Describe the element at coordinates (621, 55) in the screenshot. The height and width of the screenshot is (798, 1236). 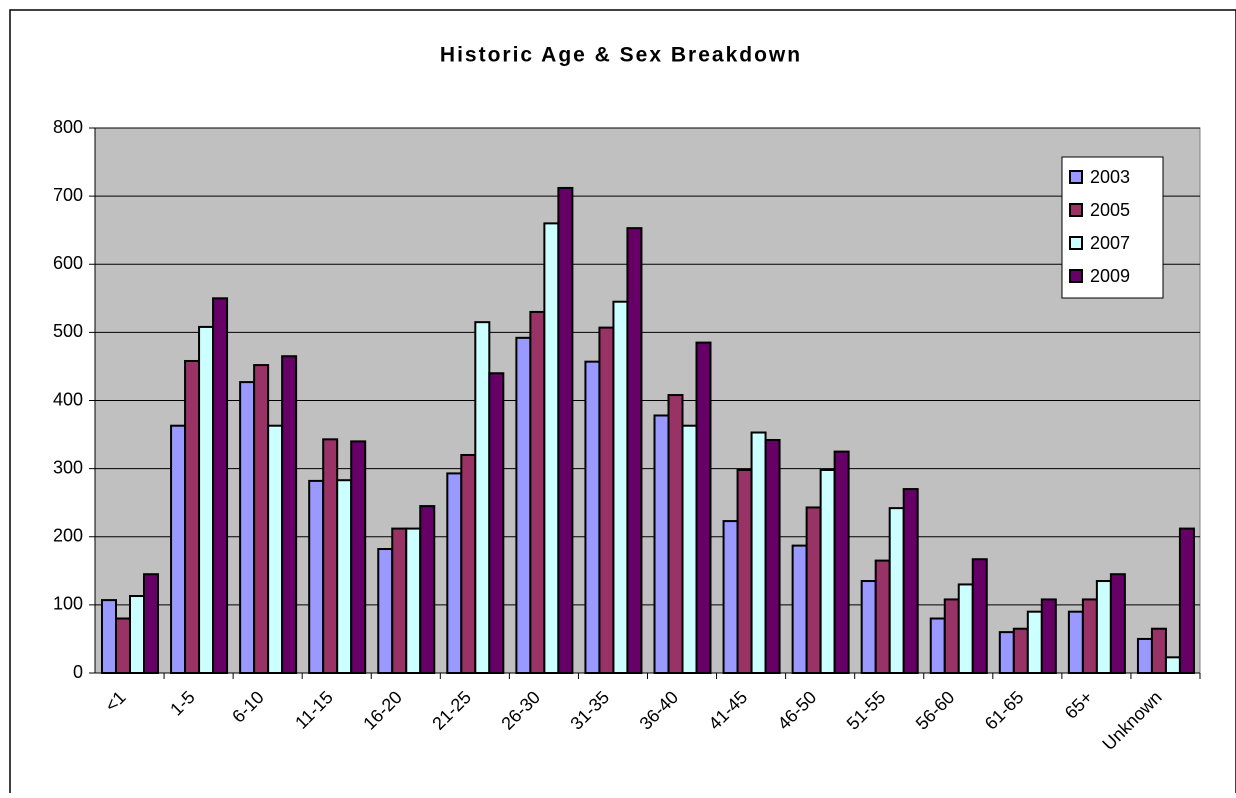
I see `chart-title: Historic Age & Sex Breakdown` at that location.